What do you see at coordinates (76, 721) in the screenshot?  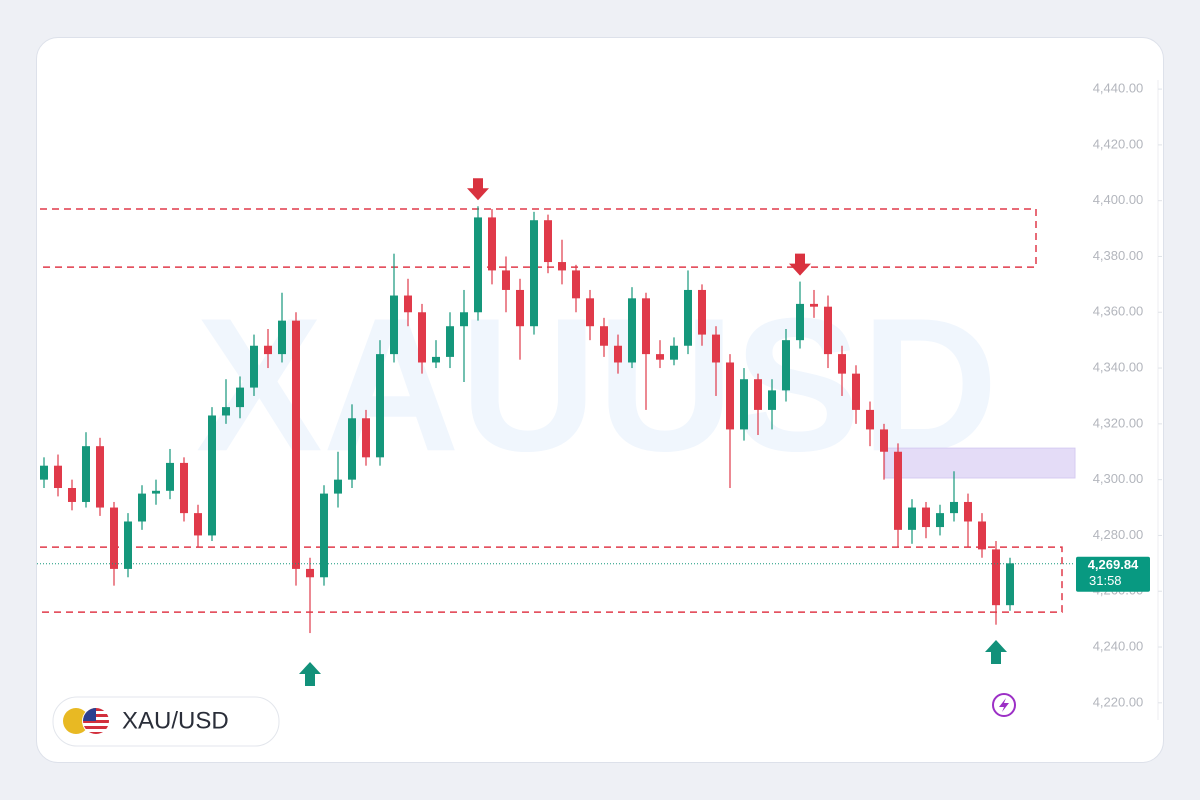 I see `gold-icon` at bounding box center [76, 721].